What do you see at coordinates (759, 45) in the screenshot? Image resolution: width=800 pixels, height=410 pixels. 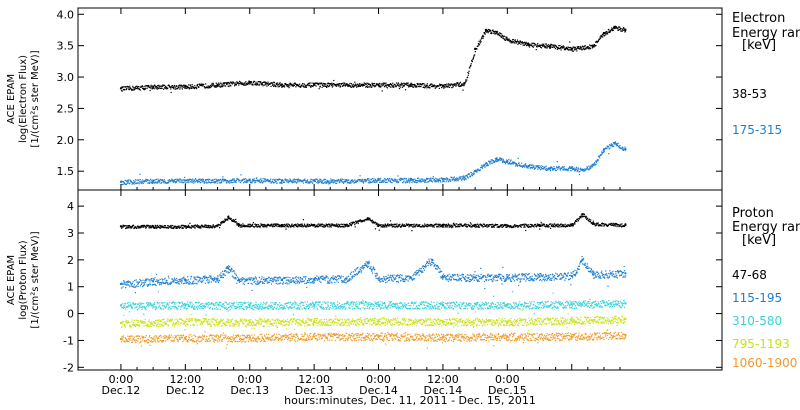 I see `legend-title: [keV]` at bounding box center [759, 45].